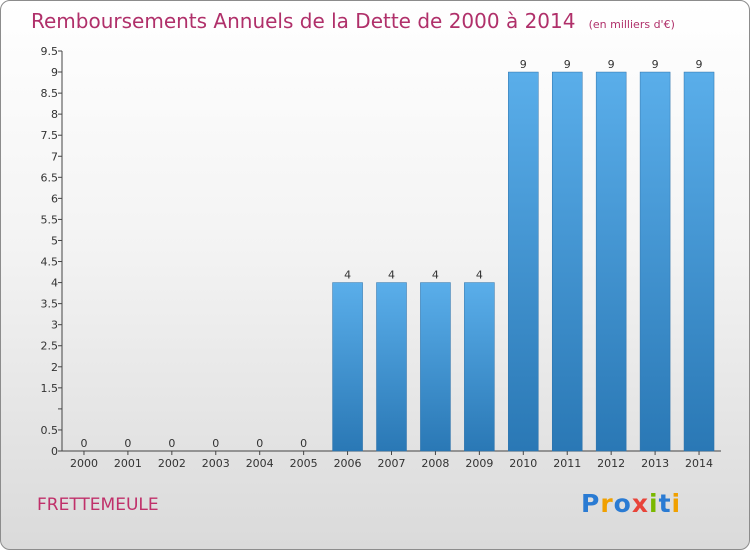 Image resolution: width=750 pixels, height=550 pixels. Describe the element at coordinates (435, 463) in the screenshot. I see `x-tick-label: 2008` at that location.